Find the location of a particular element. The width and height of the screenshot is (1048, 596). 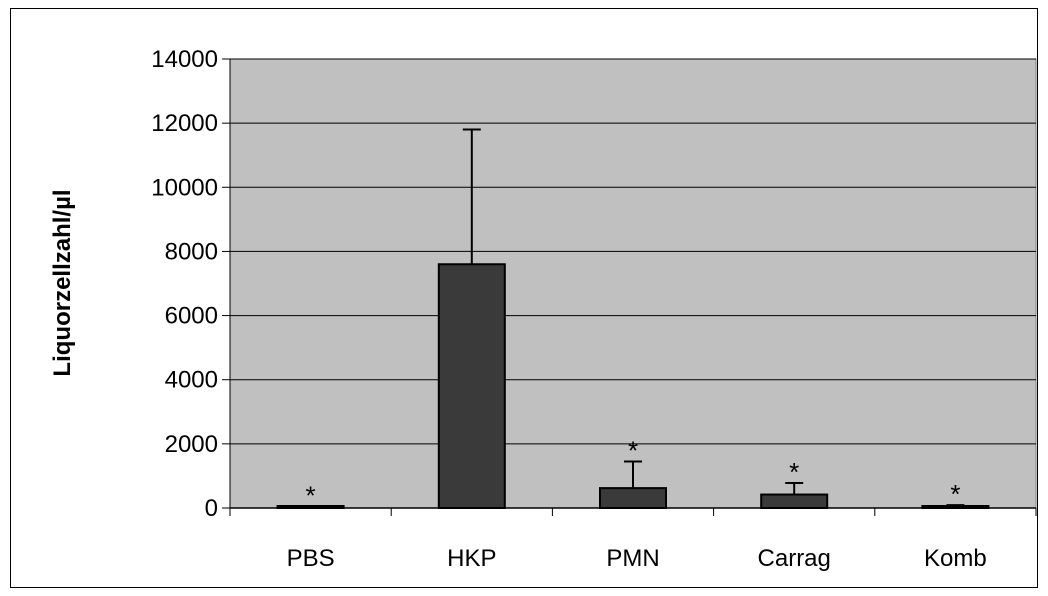

y-tick-label: 8000 is located at coordinates (191, 251).